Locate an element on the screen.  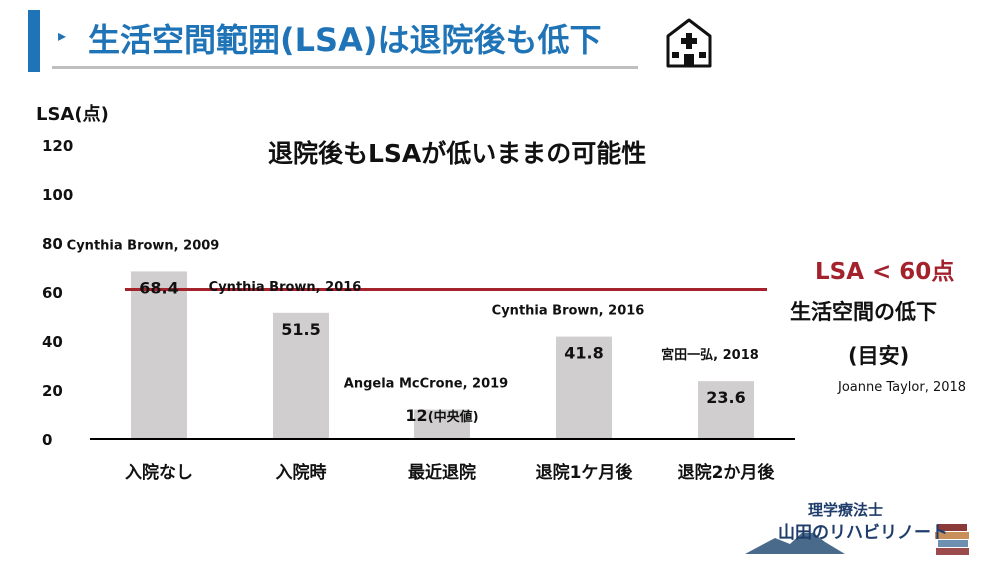
x-tick-label: 入院時 is located at coordinates (301, 472).